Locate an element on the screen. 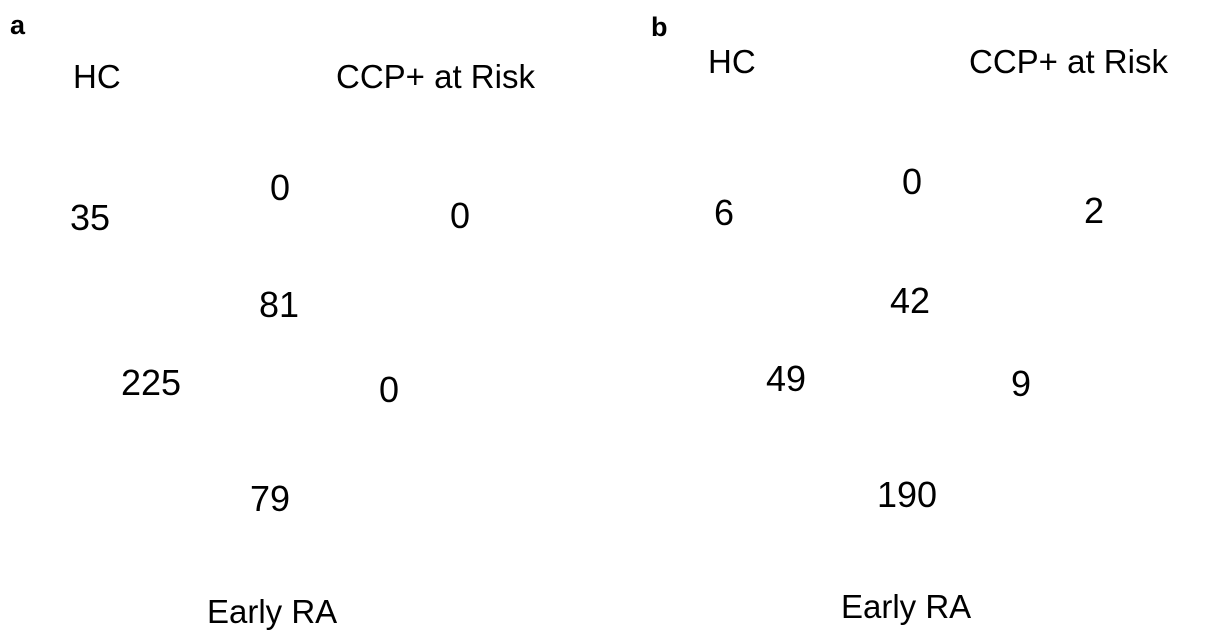 This screenshot has width=1205, height=642. count-ccp-ra: 9 is located at coordinates (1021, 383).